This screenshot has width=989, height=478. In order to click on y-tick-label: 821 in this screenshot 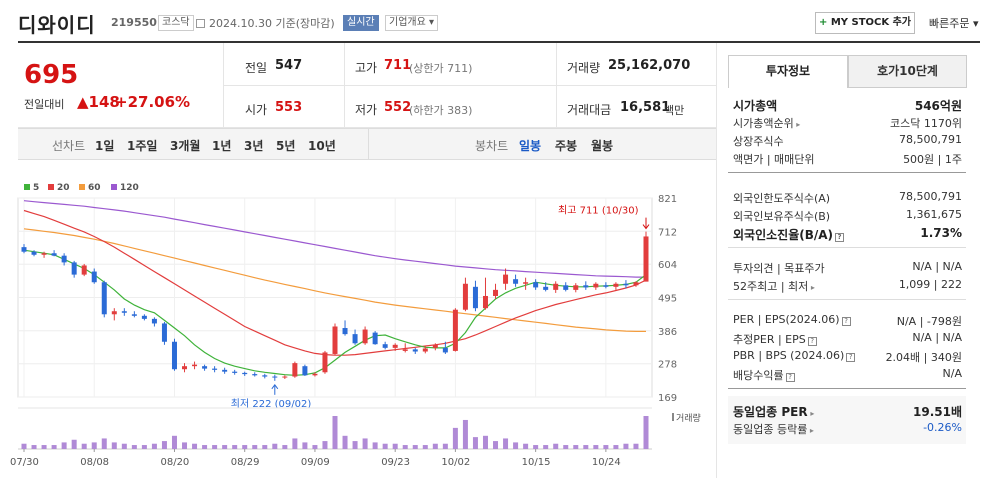, I will do `click(667, 199)`.